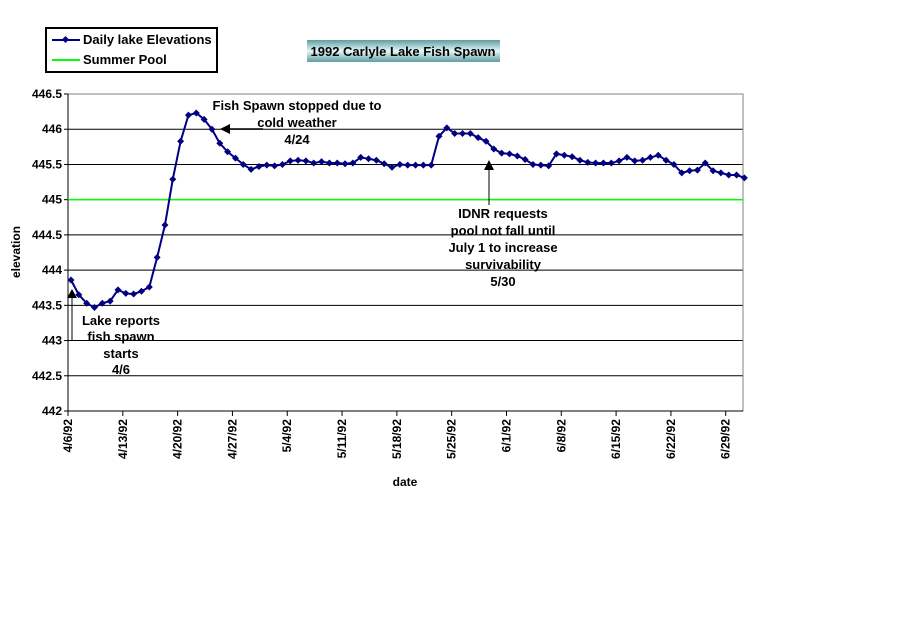 This screenshot has width=911, height=623. Describe the element at coordinates (52, 270) in the screenshot. I see `y-tick-label: 444` at that location.